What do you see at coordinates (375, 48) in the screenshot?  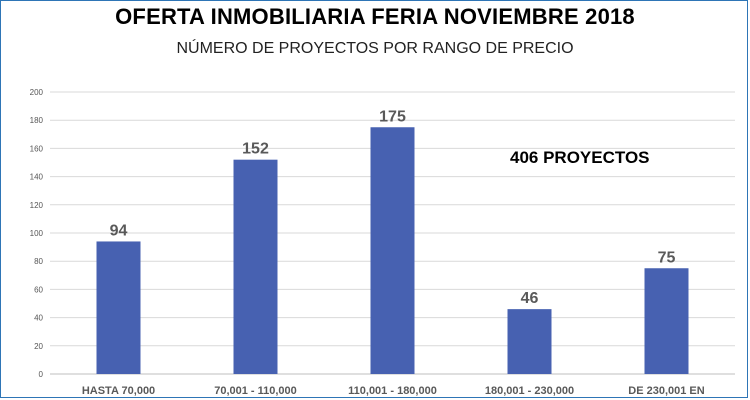 I see `chart-subtitle: NÚMERO DE PROYECTOS POR RANGO DE PRECIO` at bounding box center [375, 48].